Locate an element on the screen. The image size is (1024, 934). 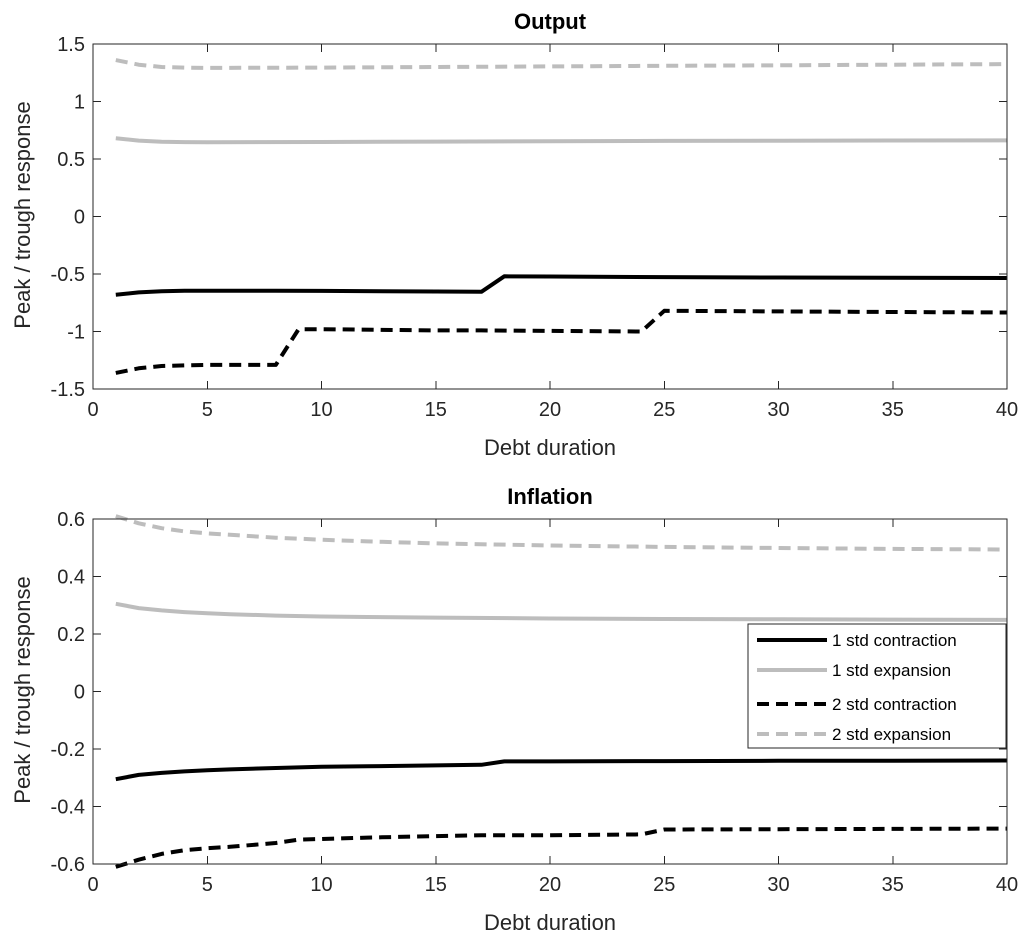
inflation-x-tick-label: 20 is located at coordinates (550, 885).